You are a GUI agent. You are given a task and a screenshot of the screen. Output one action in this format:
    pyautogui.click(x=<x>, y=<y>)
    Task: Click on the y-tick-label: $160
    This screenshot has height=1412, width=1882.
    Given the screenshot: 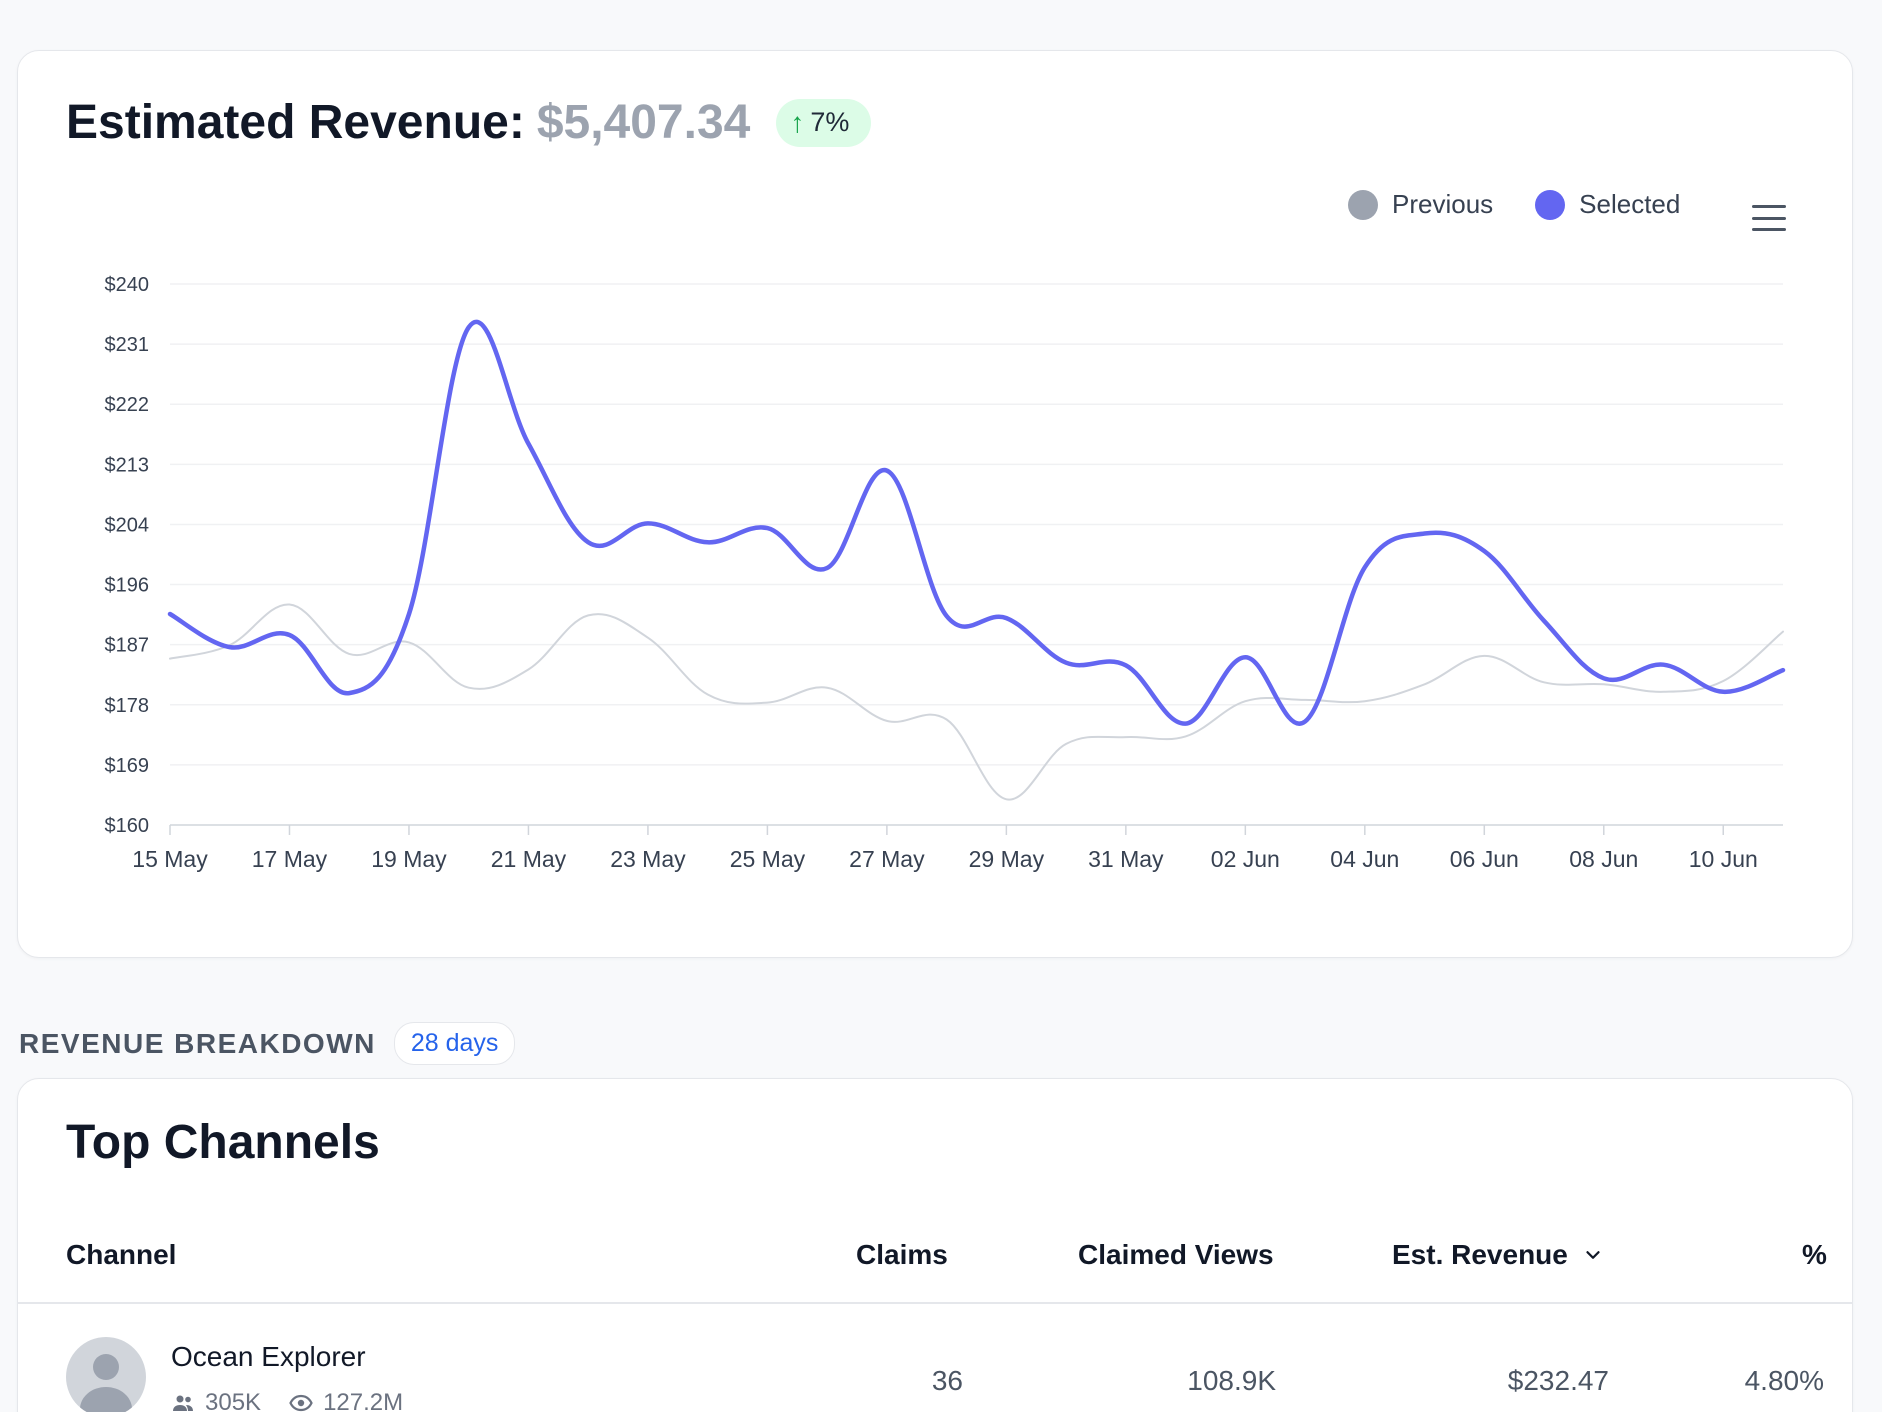 What is the action you would take?
    pyautogui.click(x=127, y=826)
    